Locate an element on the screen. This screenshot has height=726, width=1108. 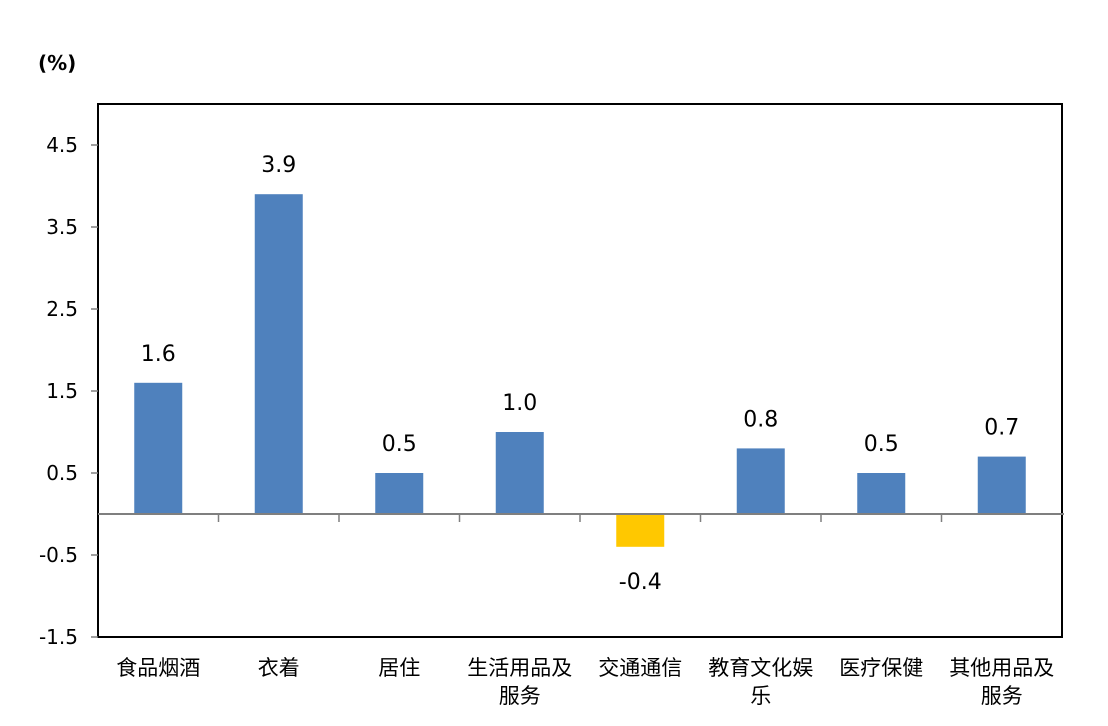
category-label-5: 交通通信 is located at coordinates (640, 668).